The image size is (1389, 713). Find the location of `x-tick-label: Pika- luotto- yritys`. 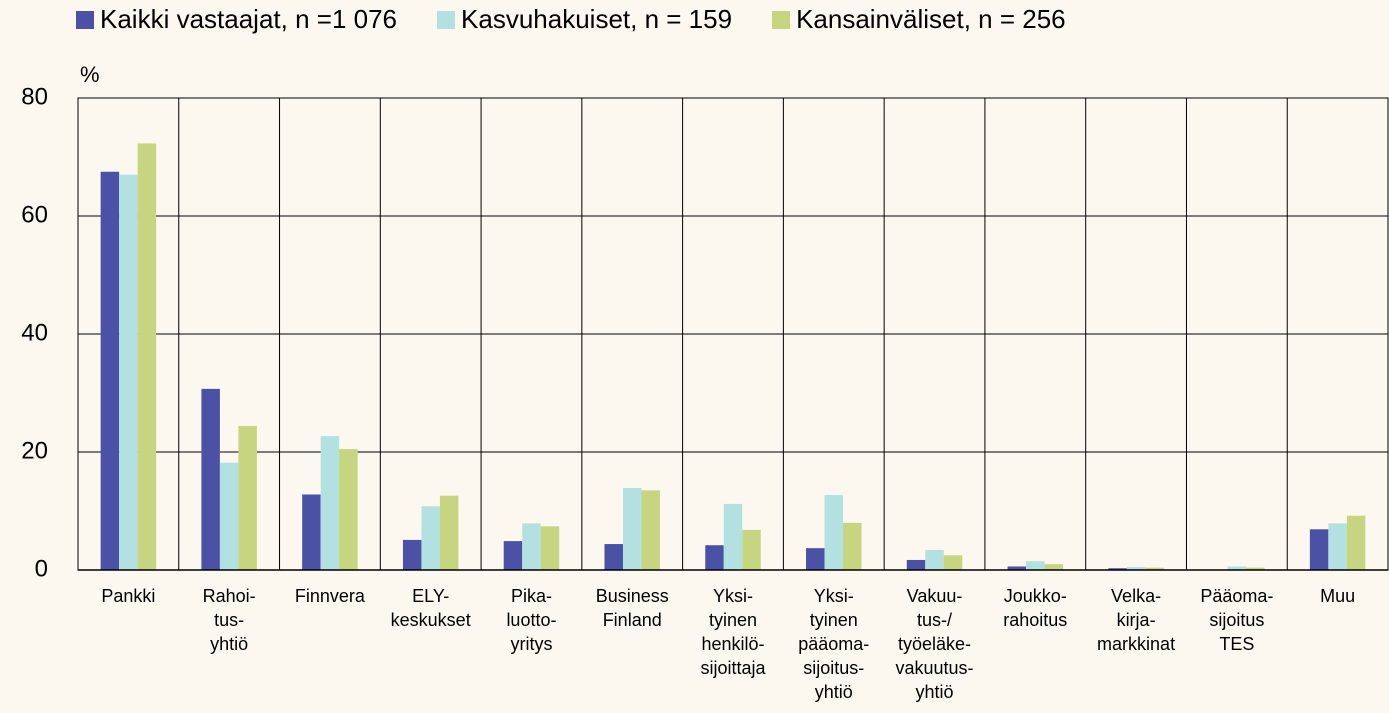

x-tick-label: Pika- luotto- yritys is located at coordinates (531, 620).